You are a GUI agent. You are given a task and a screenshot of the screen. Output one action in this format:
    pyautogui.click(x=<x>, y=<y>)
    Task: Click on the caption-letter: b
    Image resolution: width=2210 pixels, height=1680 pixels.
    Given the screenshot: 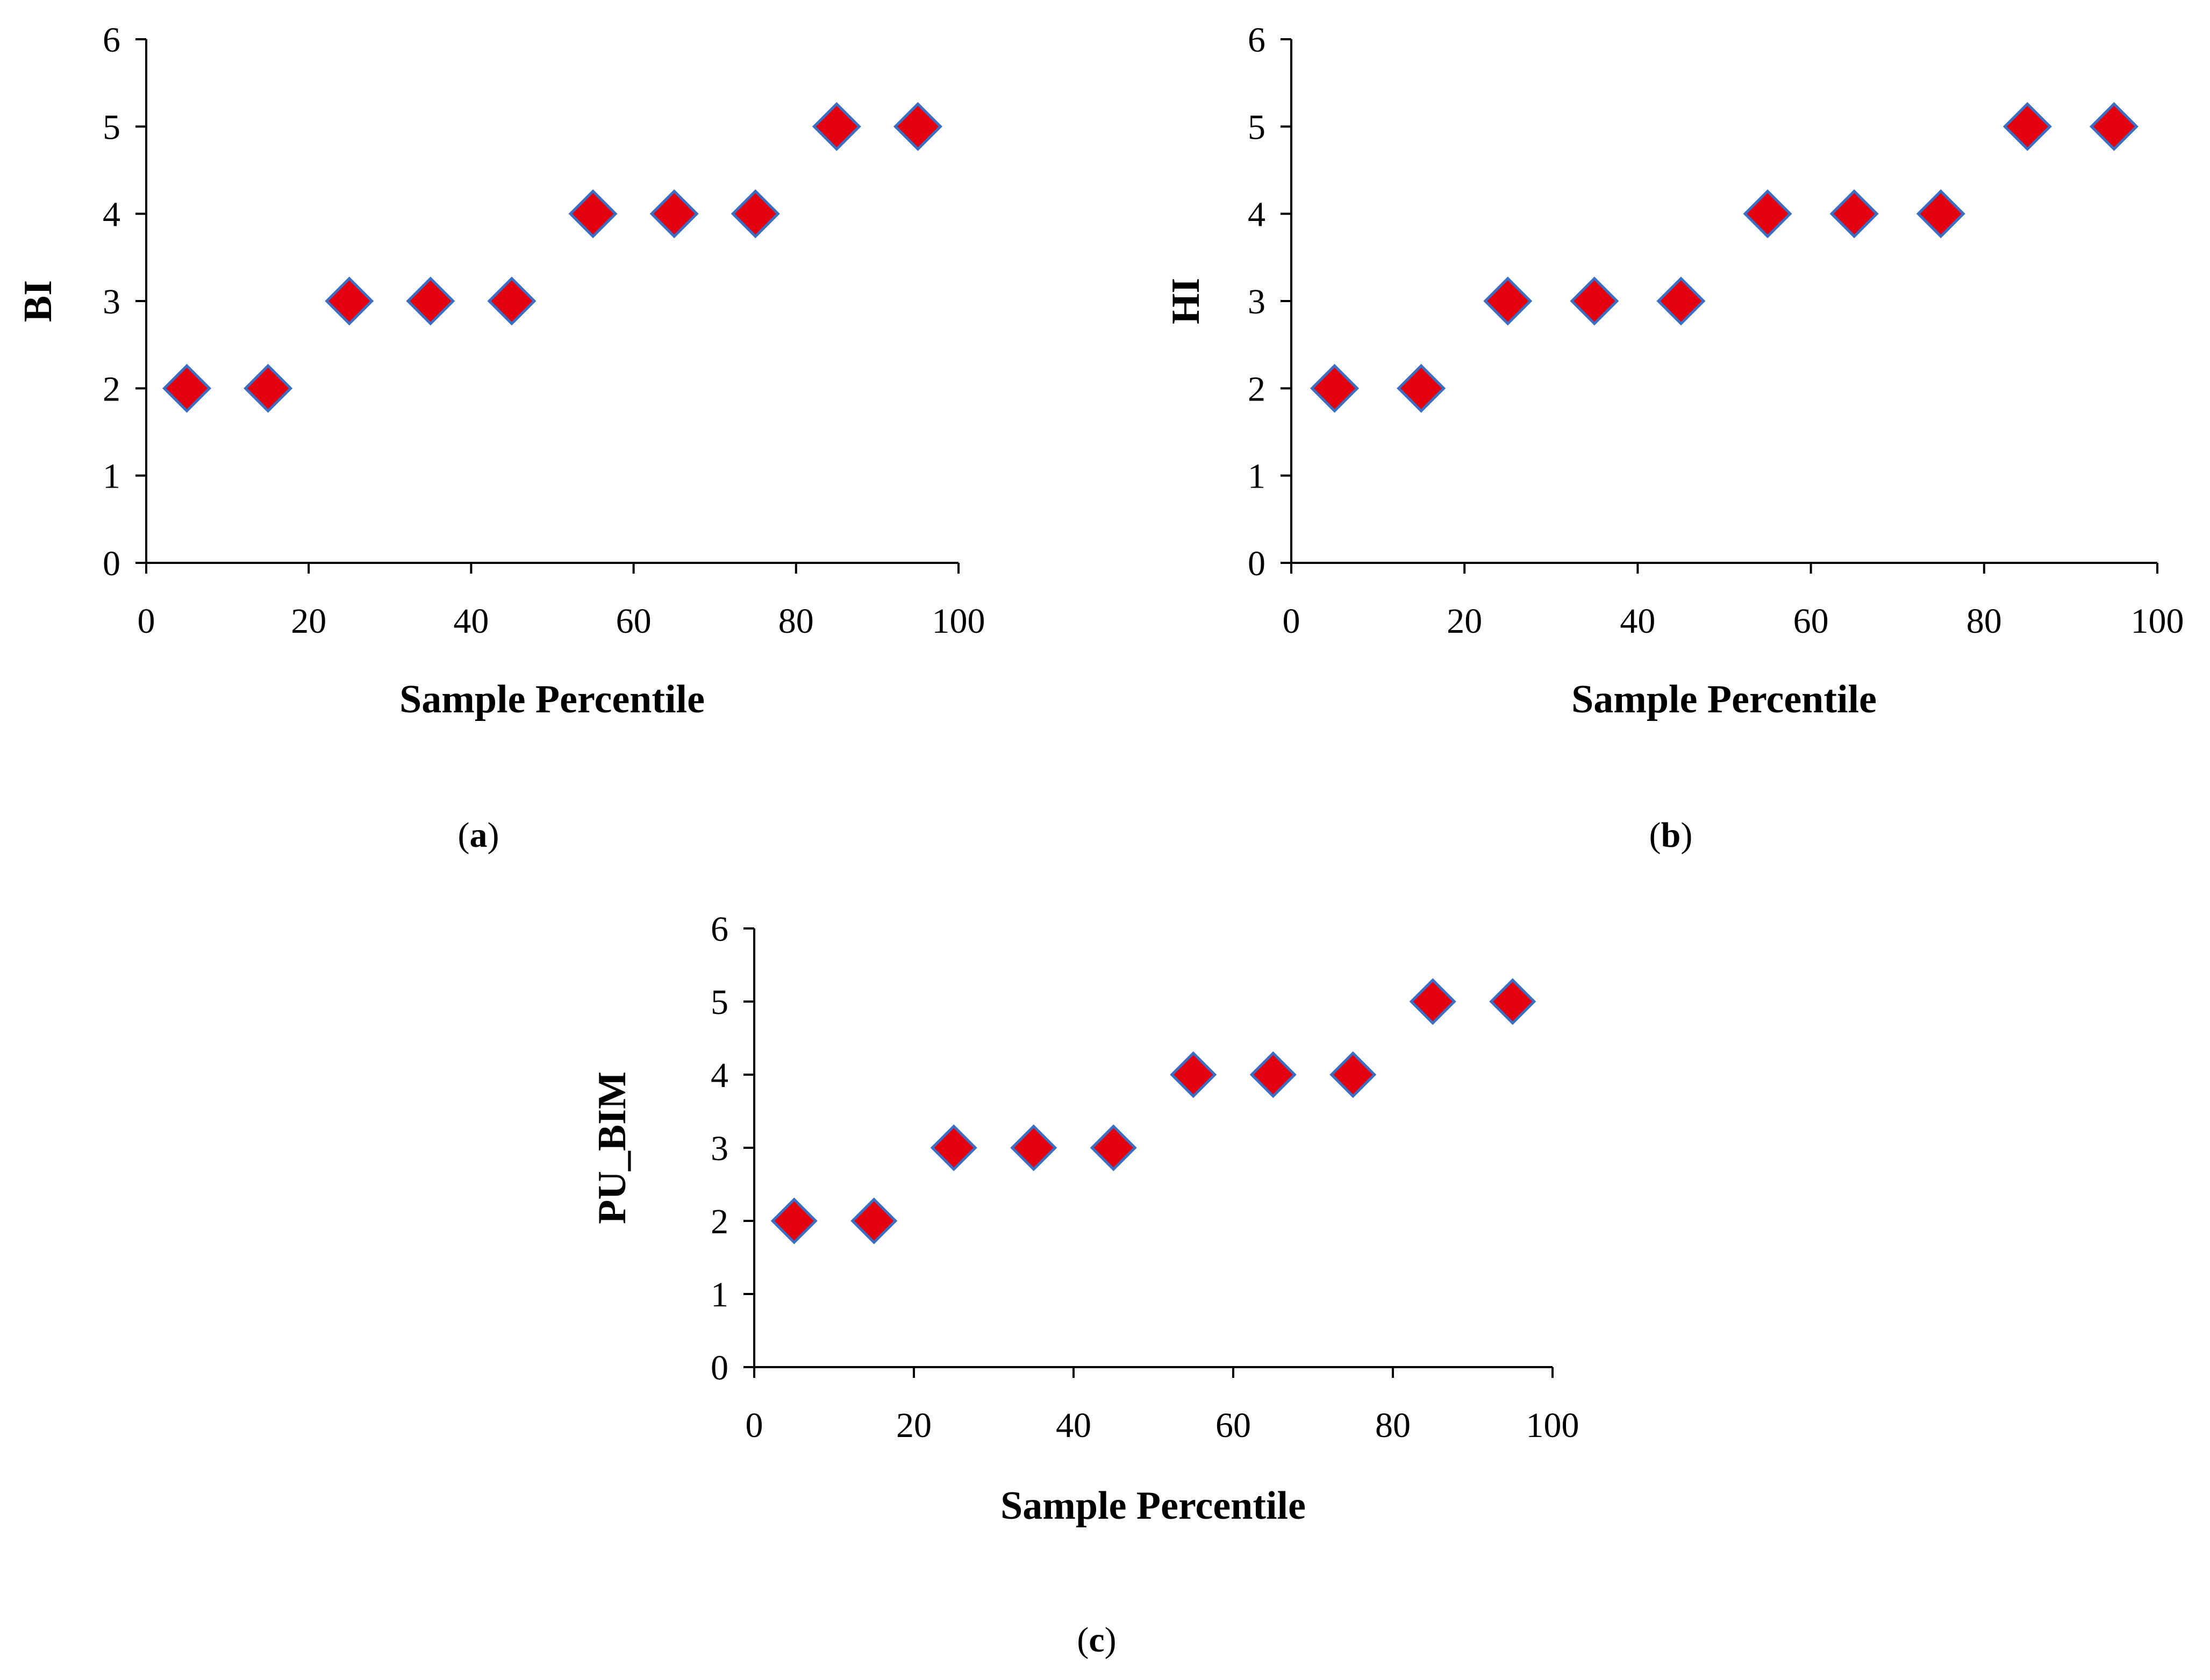 What is the action you would take?
    pyautogui.click(x=1671, y=835)
    